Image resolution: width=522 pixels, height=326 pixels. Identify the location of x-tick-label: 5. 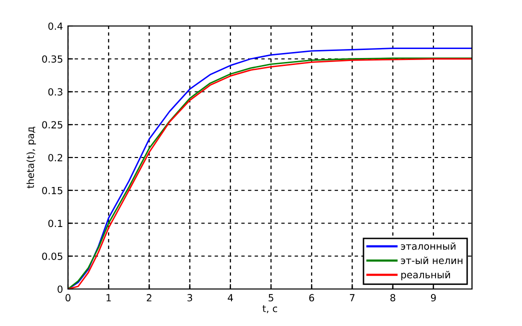
(271, 298).